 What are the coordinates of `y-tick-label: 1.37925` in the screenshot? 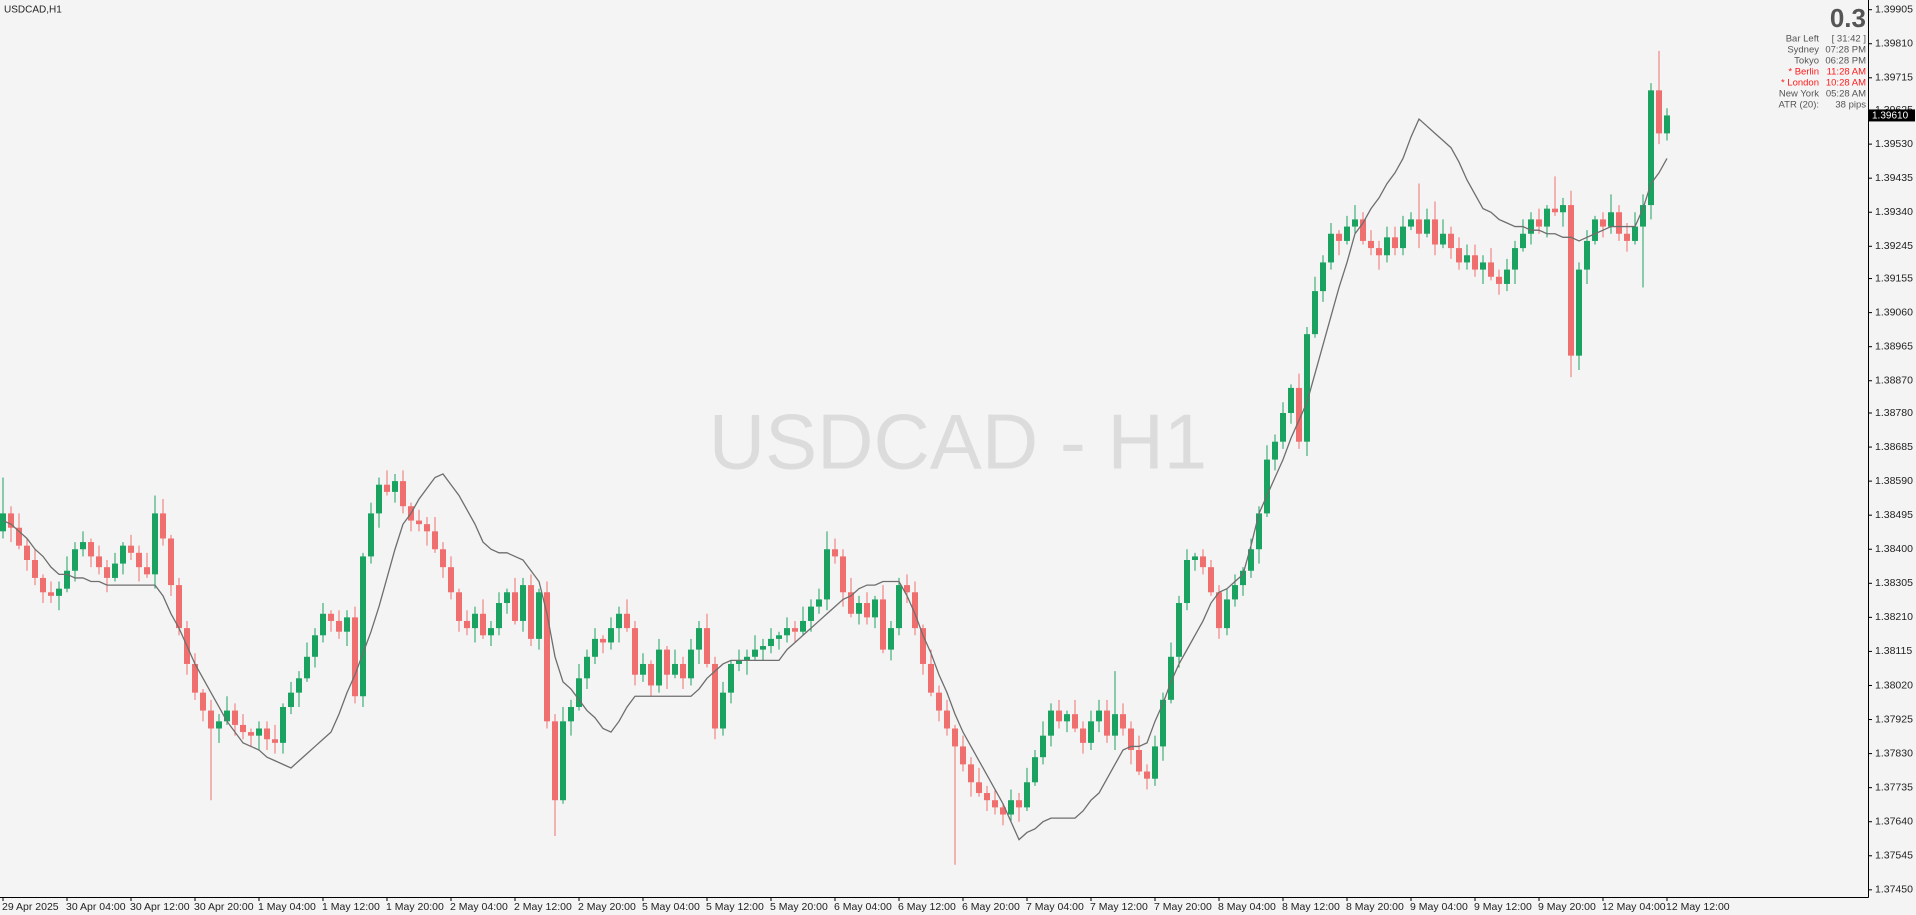 It's located at (1894, 719).